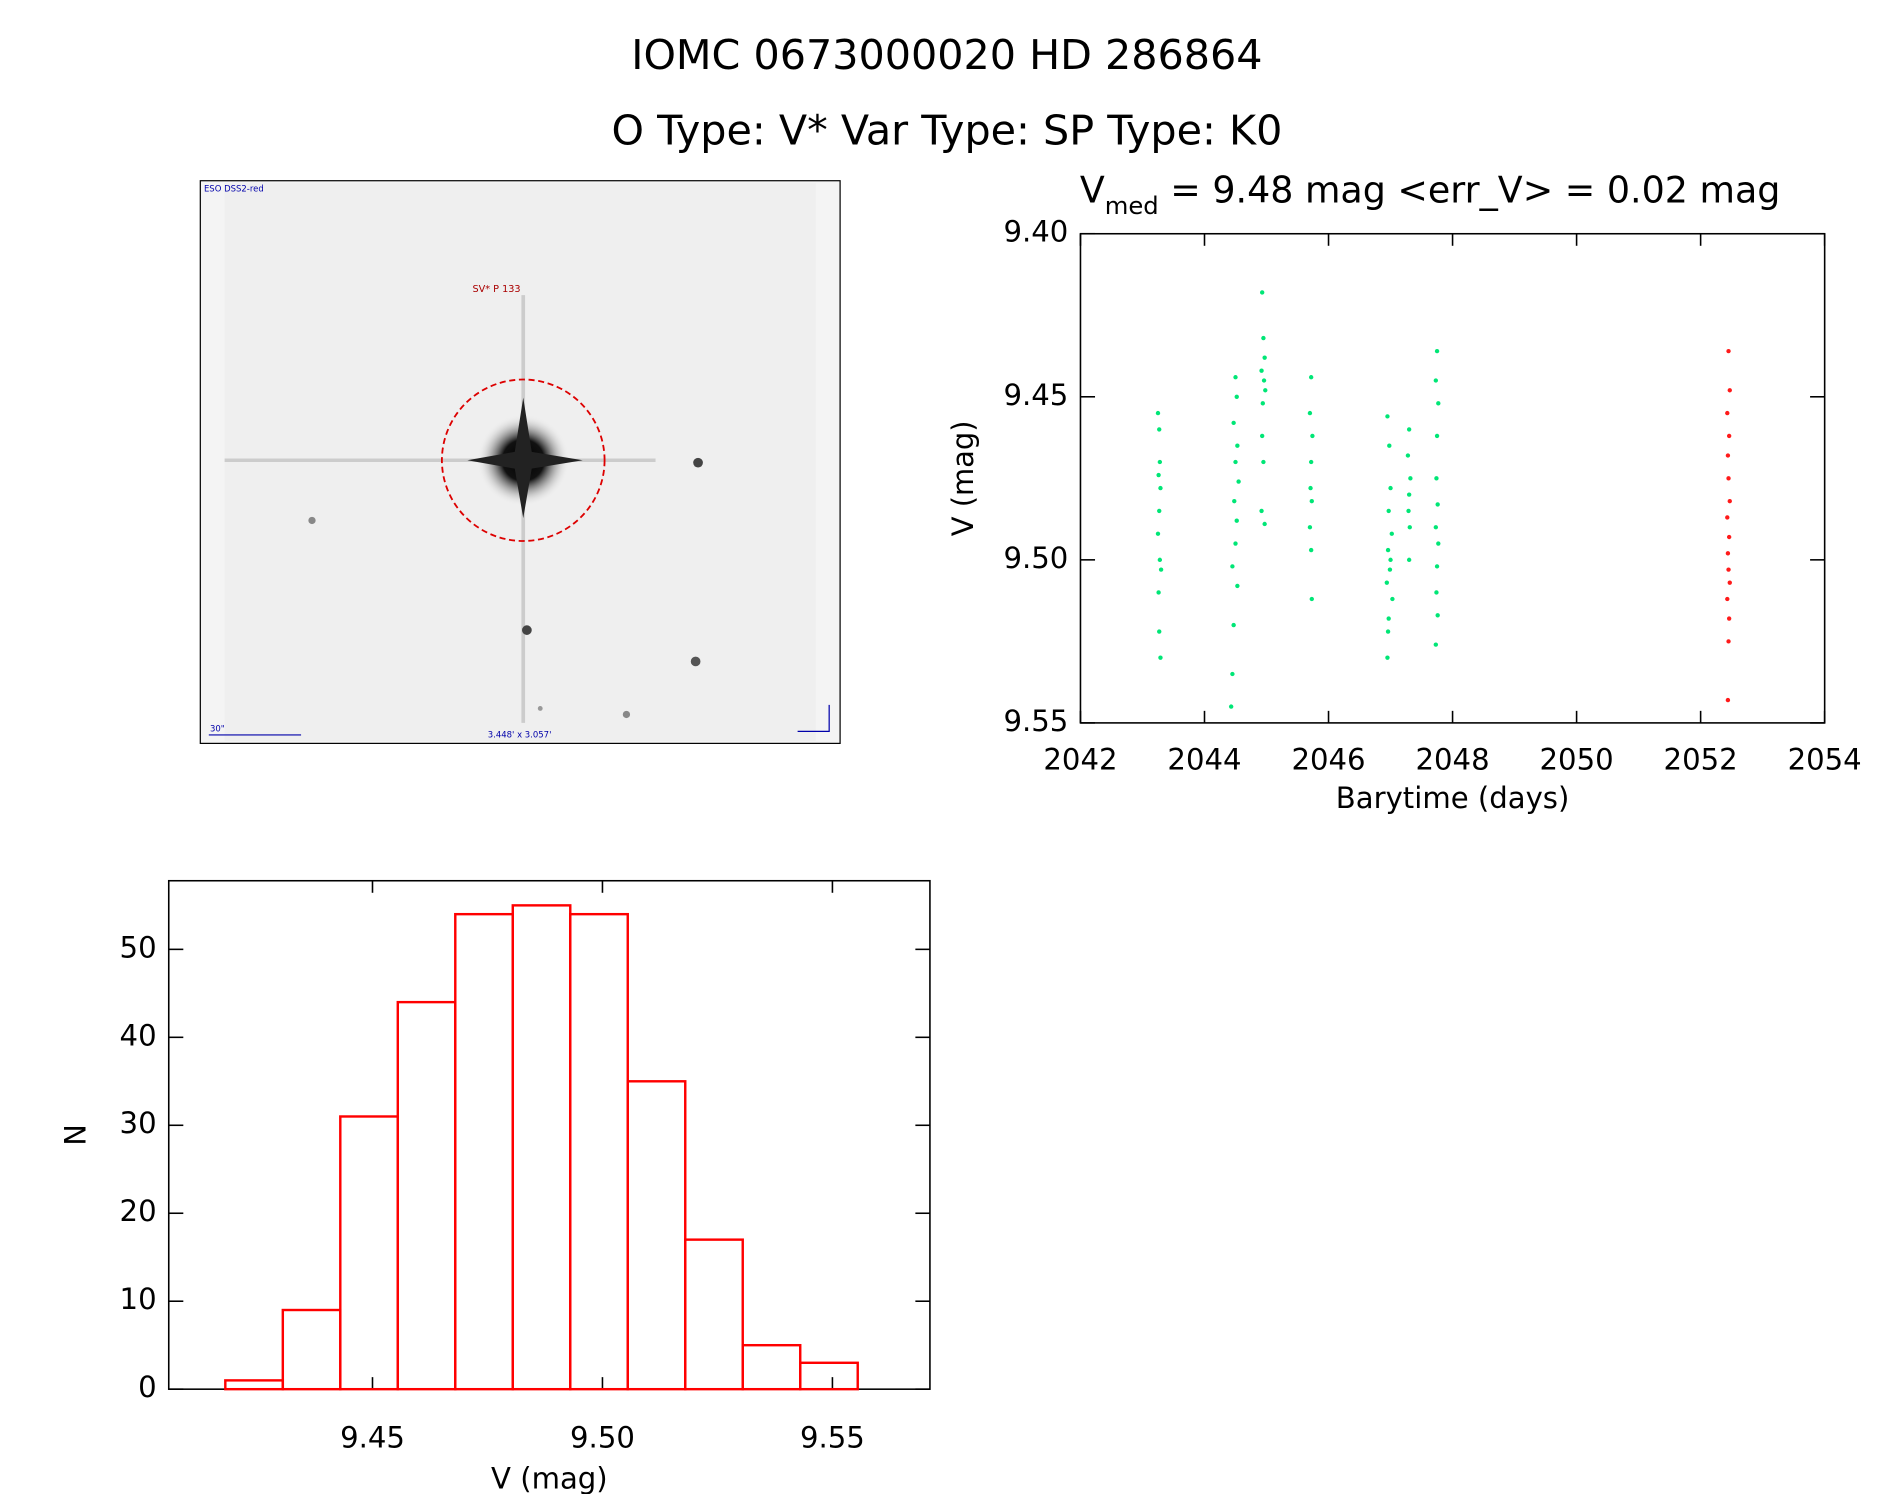 This screenshot has height=1494, width=1889. What do you see at coordinates (1452, 478) in the screenshot?
I see `plot-frame` at bounding box center [1452, 478].